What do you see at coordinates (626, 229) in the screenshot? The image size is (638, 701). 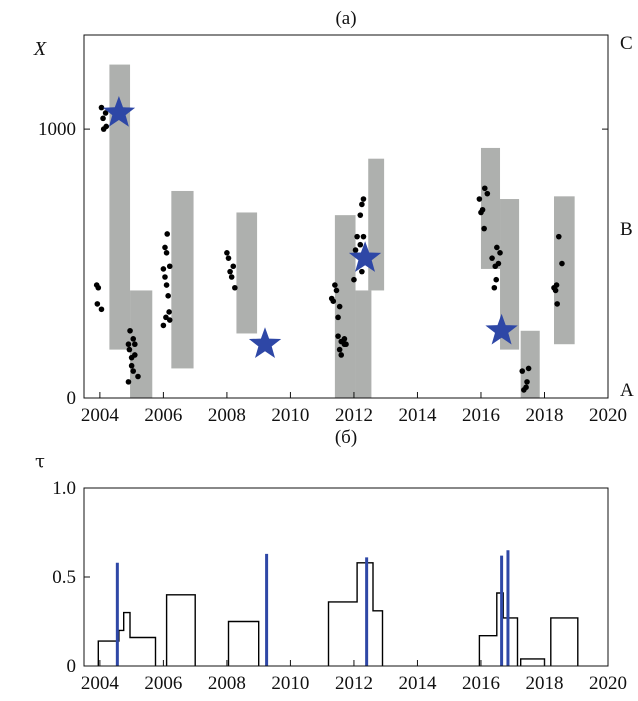 I see `right-axis-label-B: B` at bounding box center [626, 229].